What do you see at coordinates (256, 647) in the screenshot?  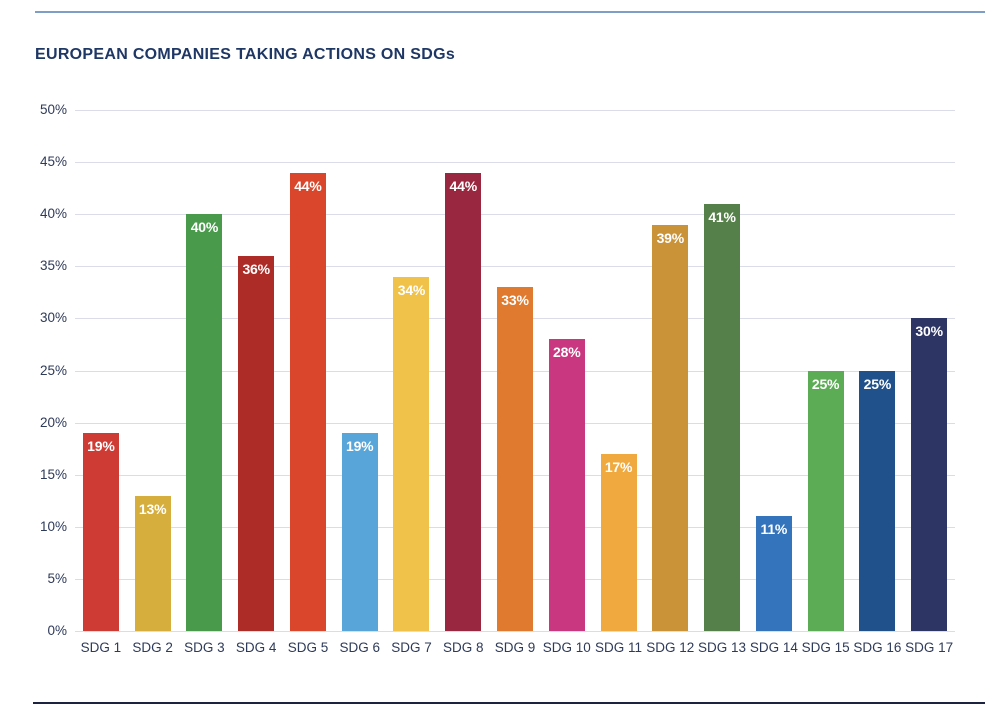 I see `x-tick-label: SDG 4` at bounding box center [256, 647].